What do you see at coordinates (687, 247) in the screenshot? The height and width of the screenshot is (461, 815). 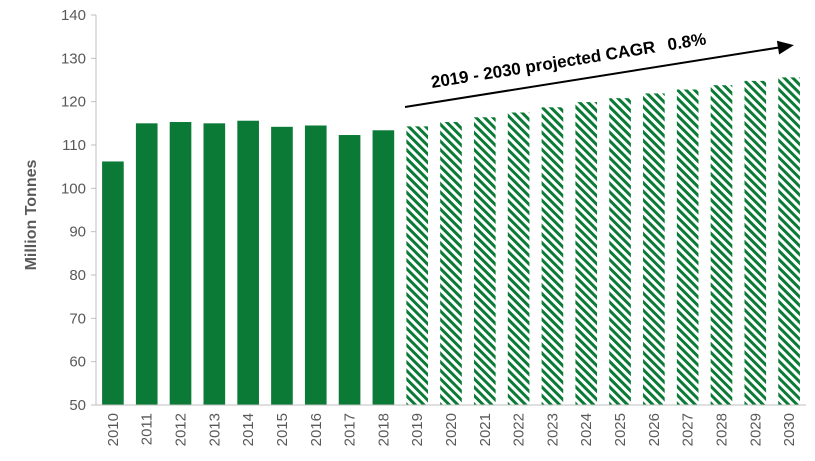 I see `bar-2027` at bounding box center [687, 247].